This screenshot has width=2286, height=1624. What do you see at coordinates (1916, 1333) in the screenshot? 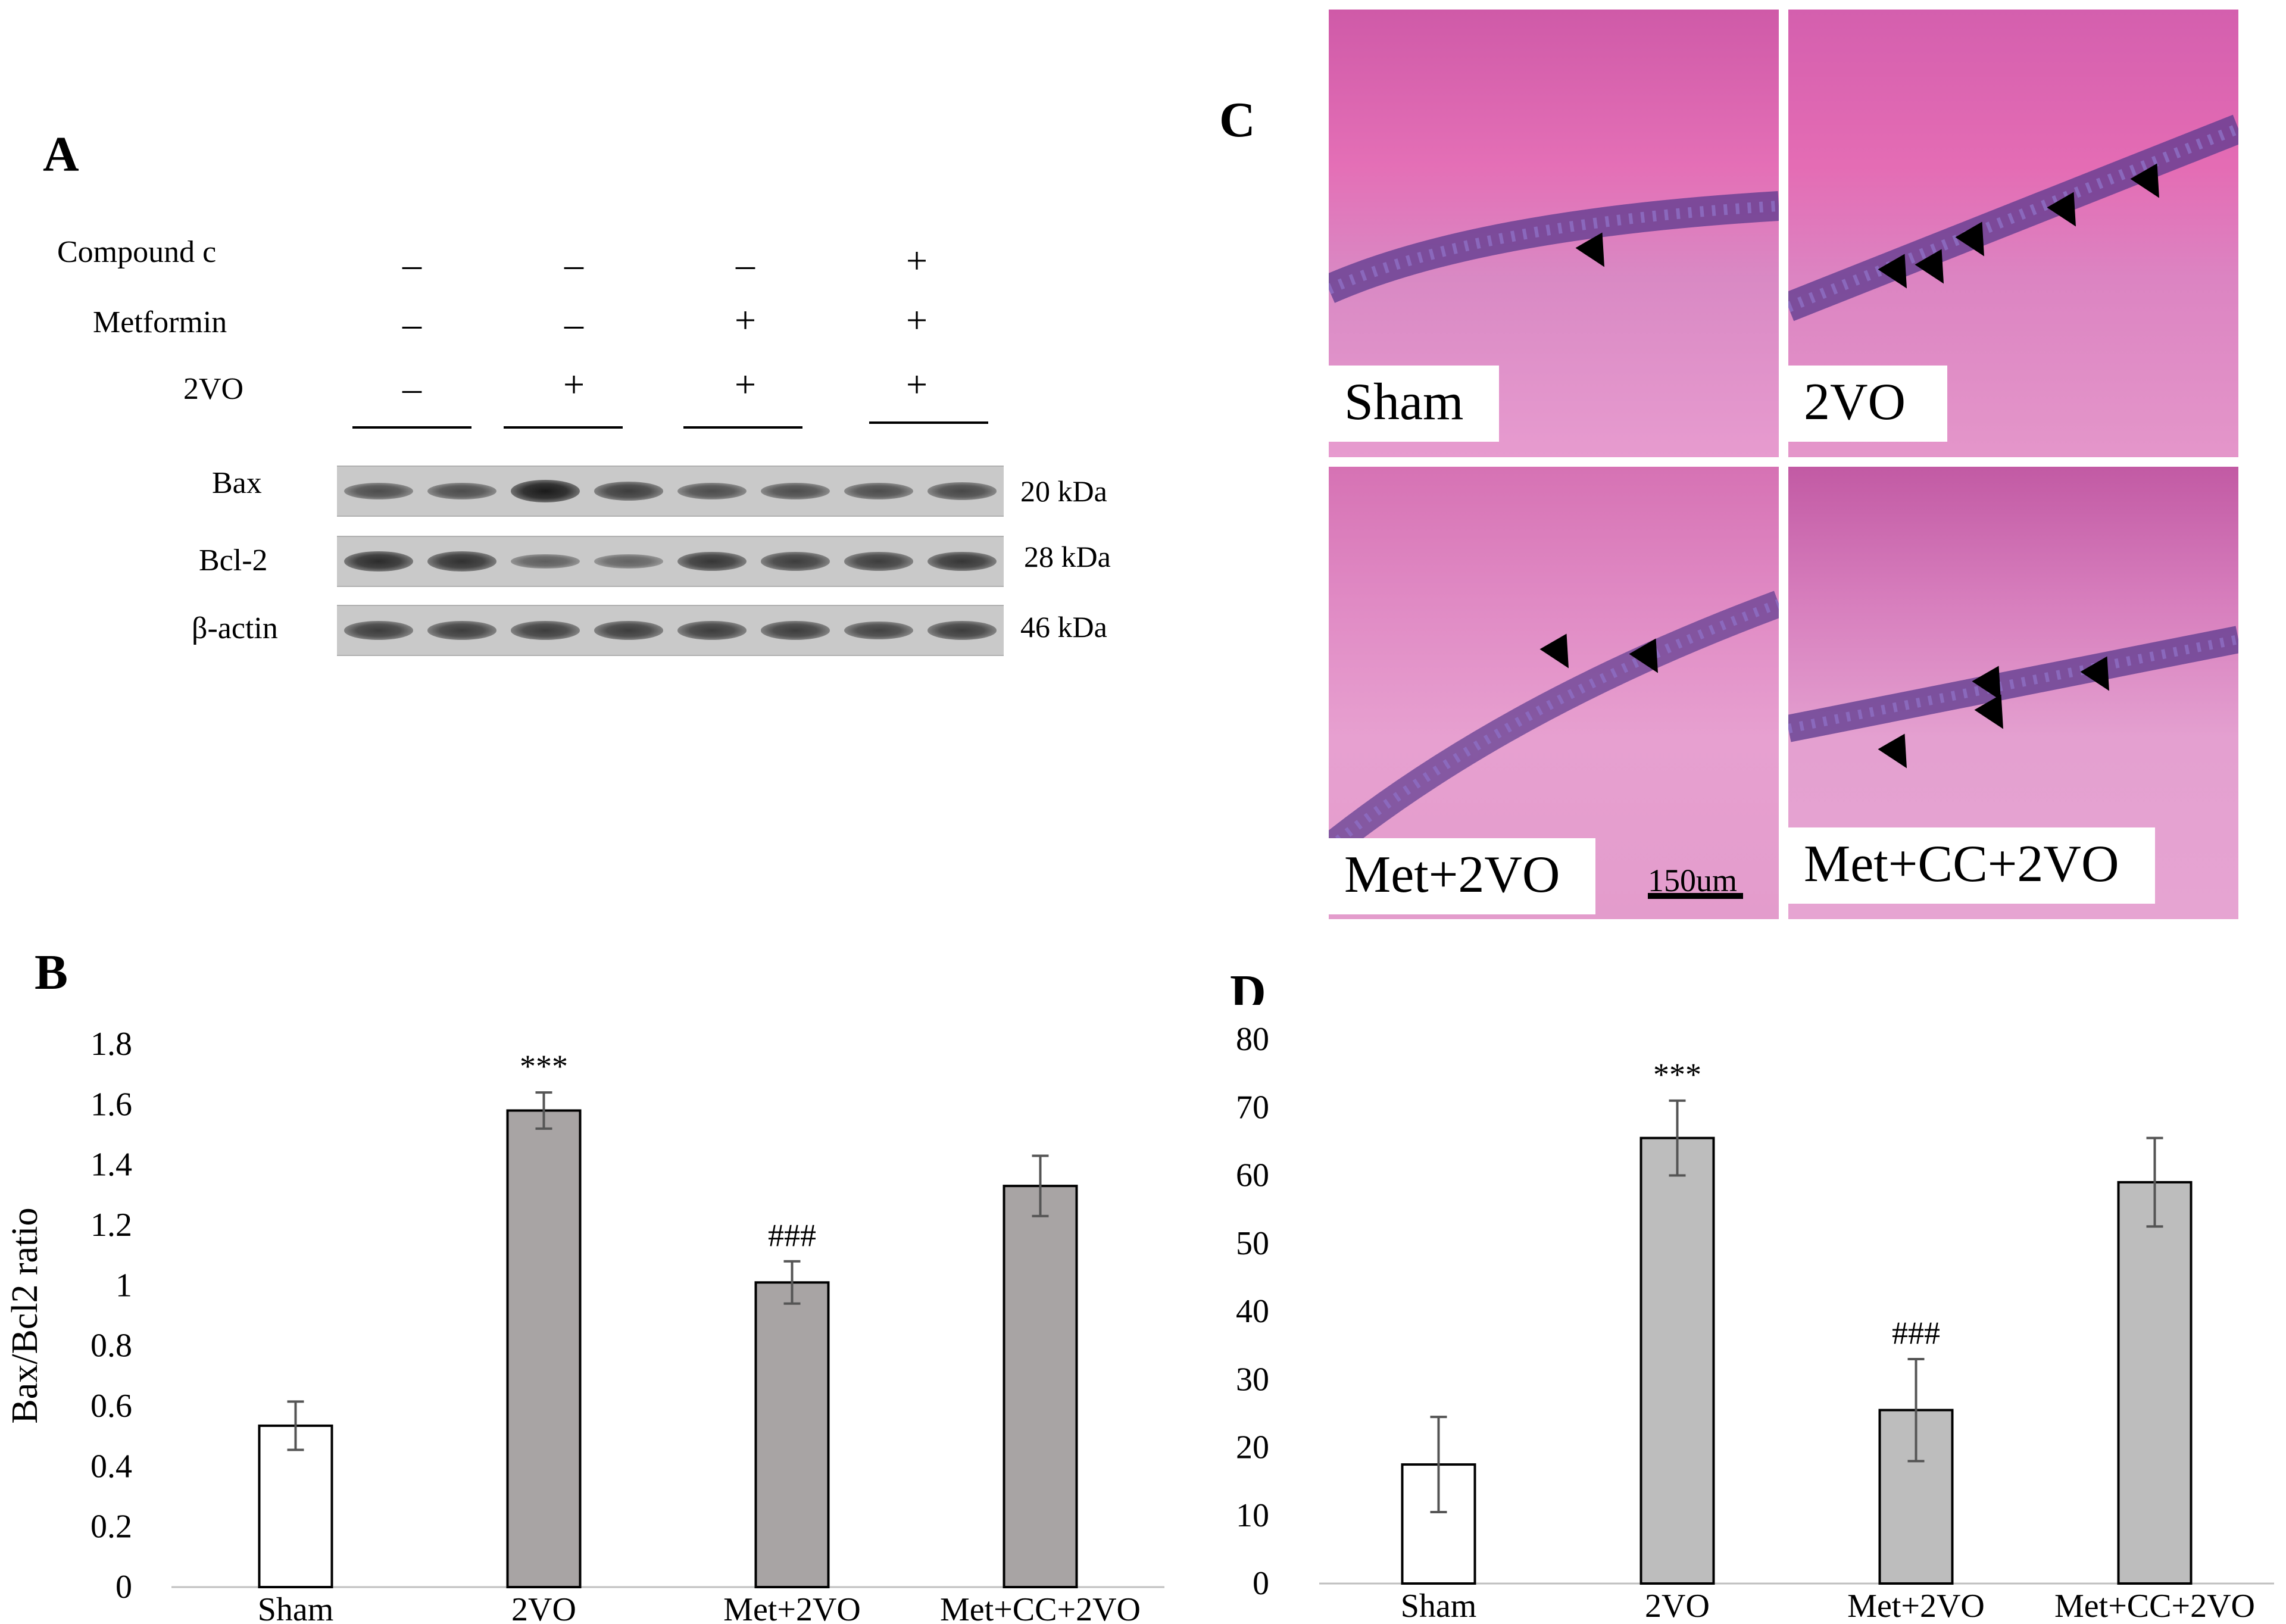
I see `chart-d-significance-label: ###` at bounding box center [1916, 1333].